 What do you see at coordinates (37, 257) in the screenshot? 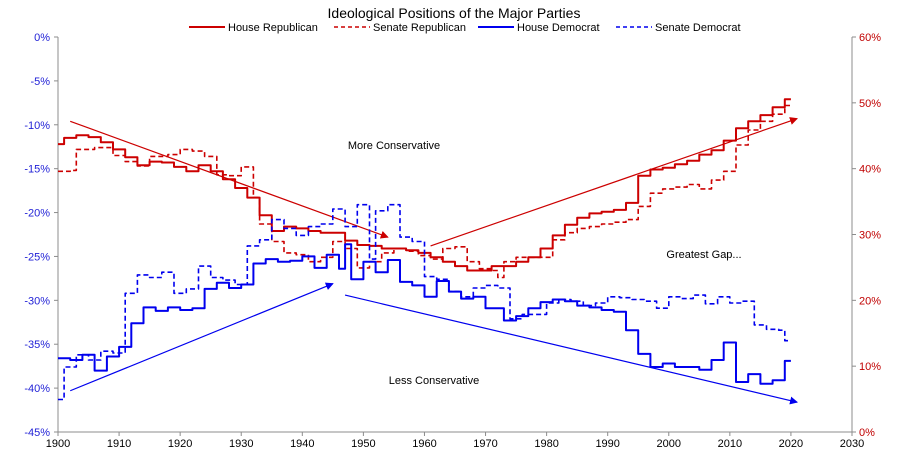
I see `left-tick-label: -25%` at bounding box center [37, 257].